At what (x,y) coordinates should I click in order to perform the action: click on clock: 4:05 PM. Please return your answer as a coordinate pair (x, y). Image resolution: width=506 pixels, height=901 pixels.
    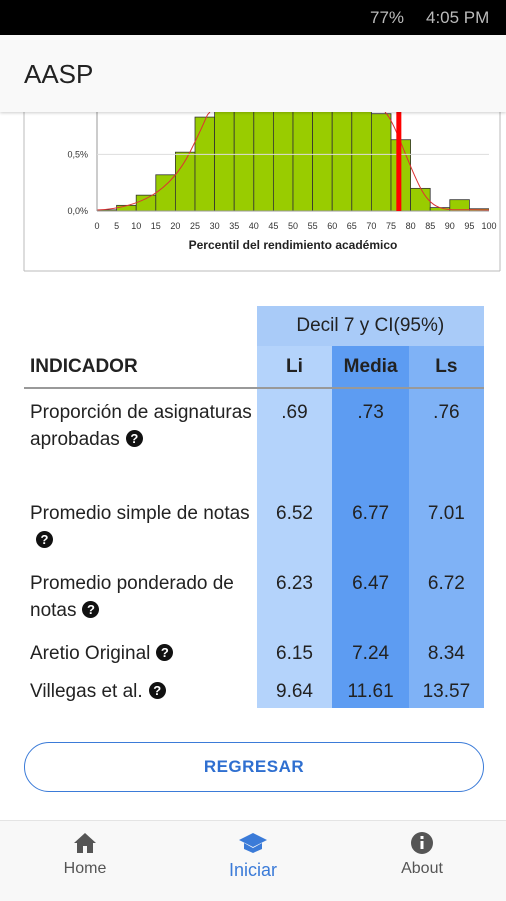
    Looking at the image, I should click on (458, 17).